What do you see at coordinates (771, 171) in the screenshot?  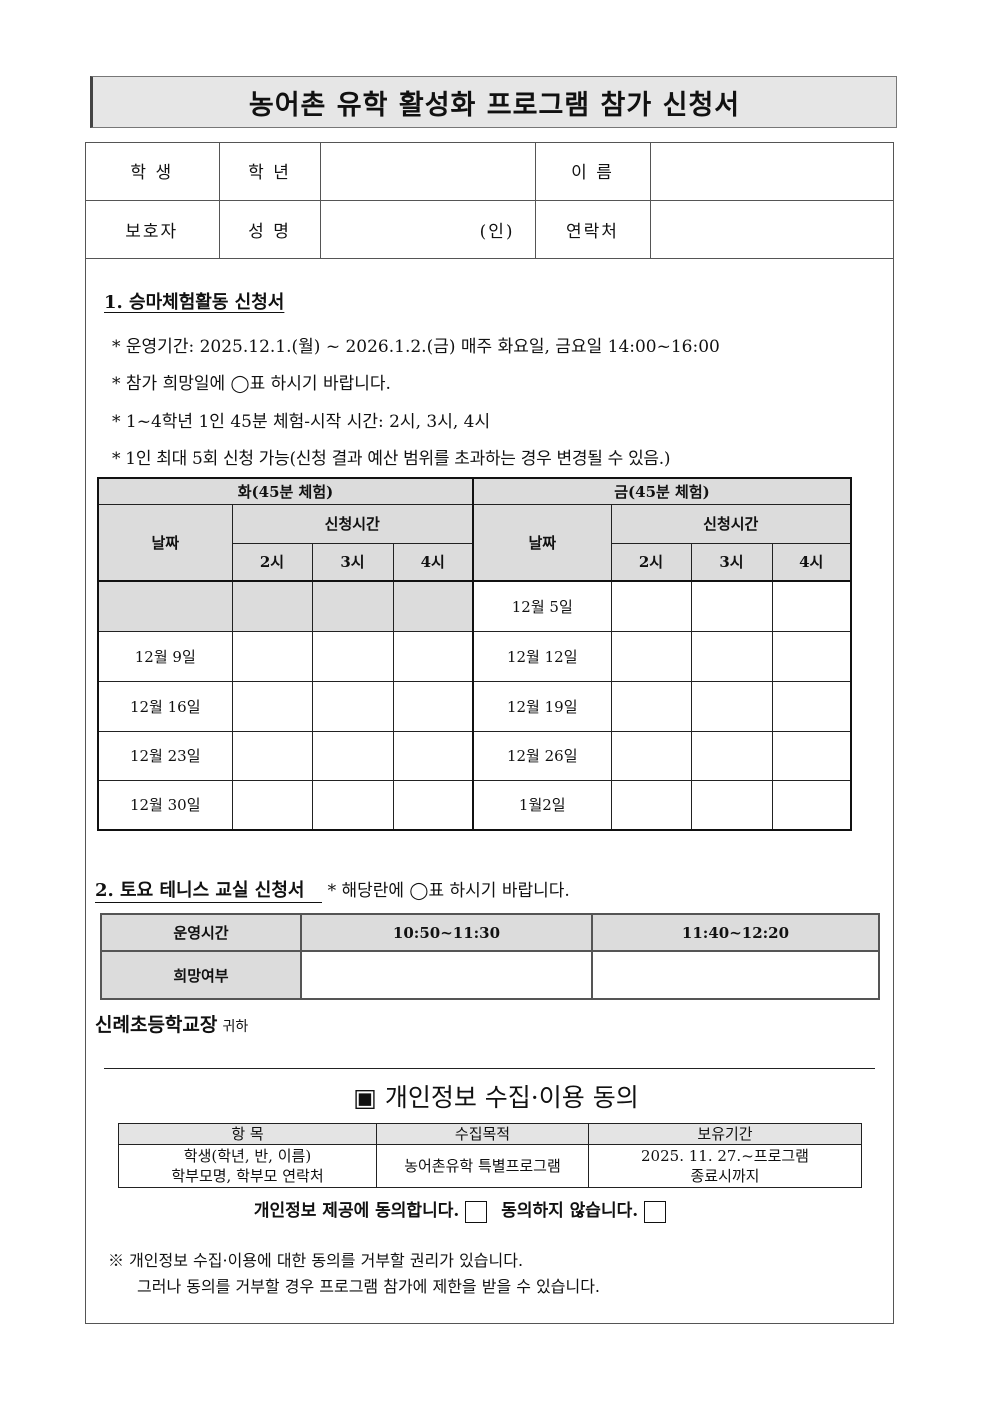 I see `name-field` at bounding box center [771, 171].